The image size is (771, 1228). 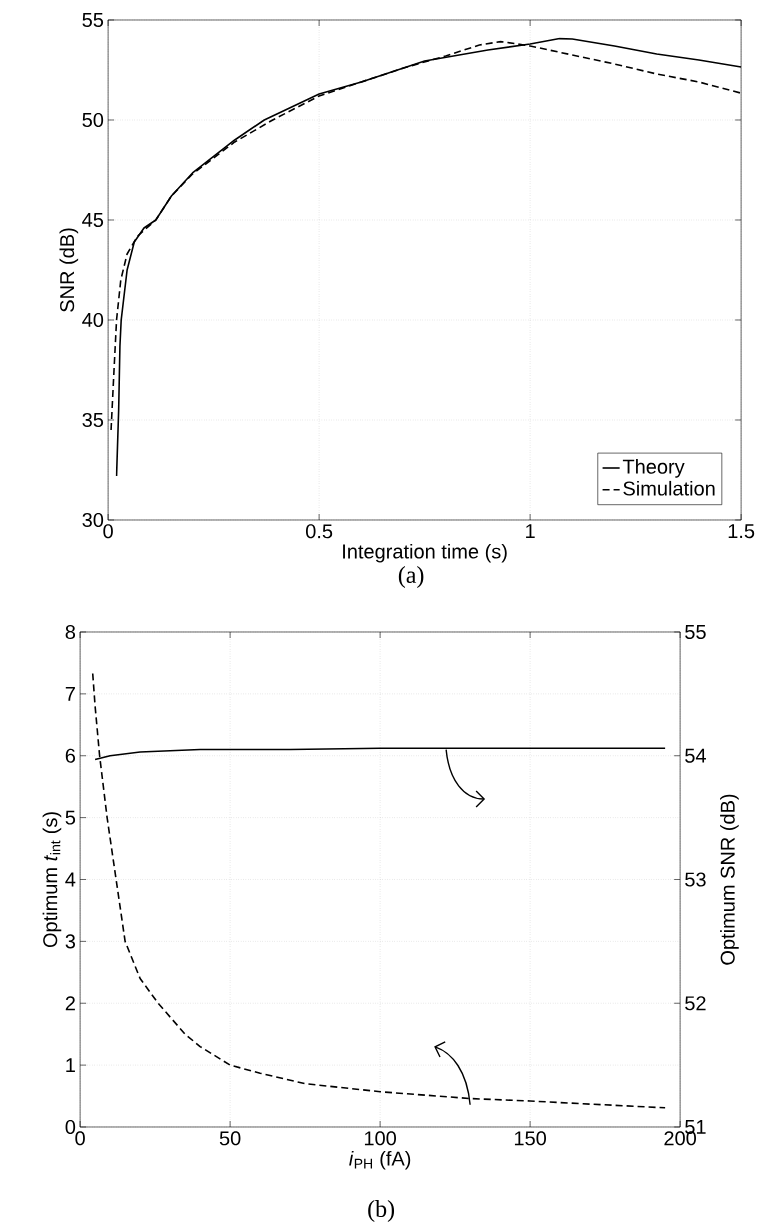 I want to click on x-tick-label: 0.5, so click(x=319, y=531).